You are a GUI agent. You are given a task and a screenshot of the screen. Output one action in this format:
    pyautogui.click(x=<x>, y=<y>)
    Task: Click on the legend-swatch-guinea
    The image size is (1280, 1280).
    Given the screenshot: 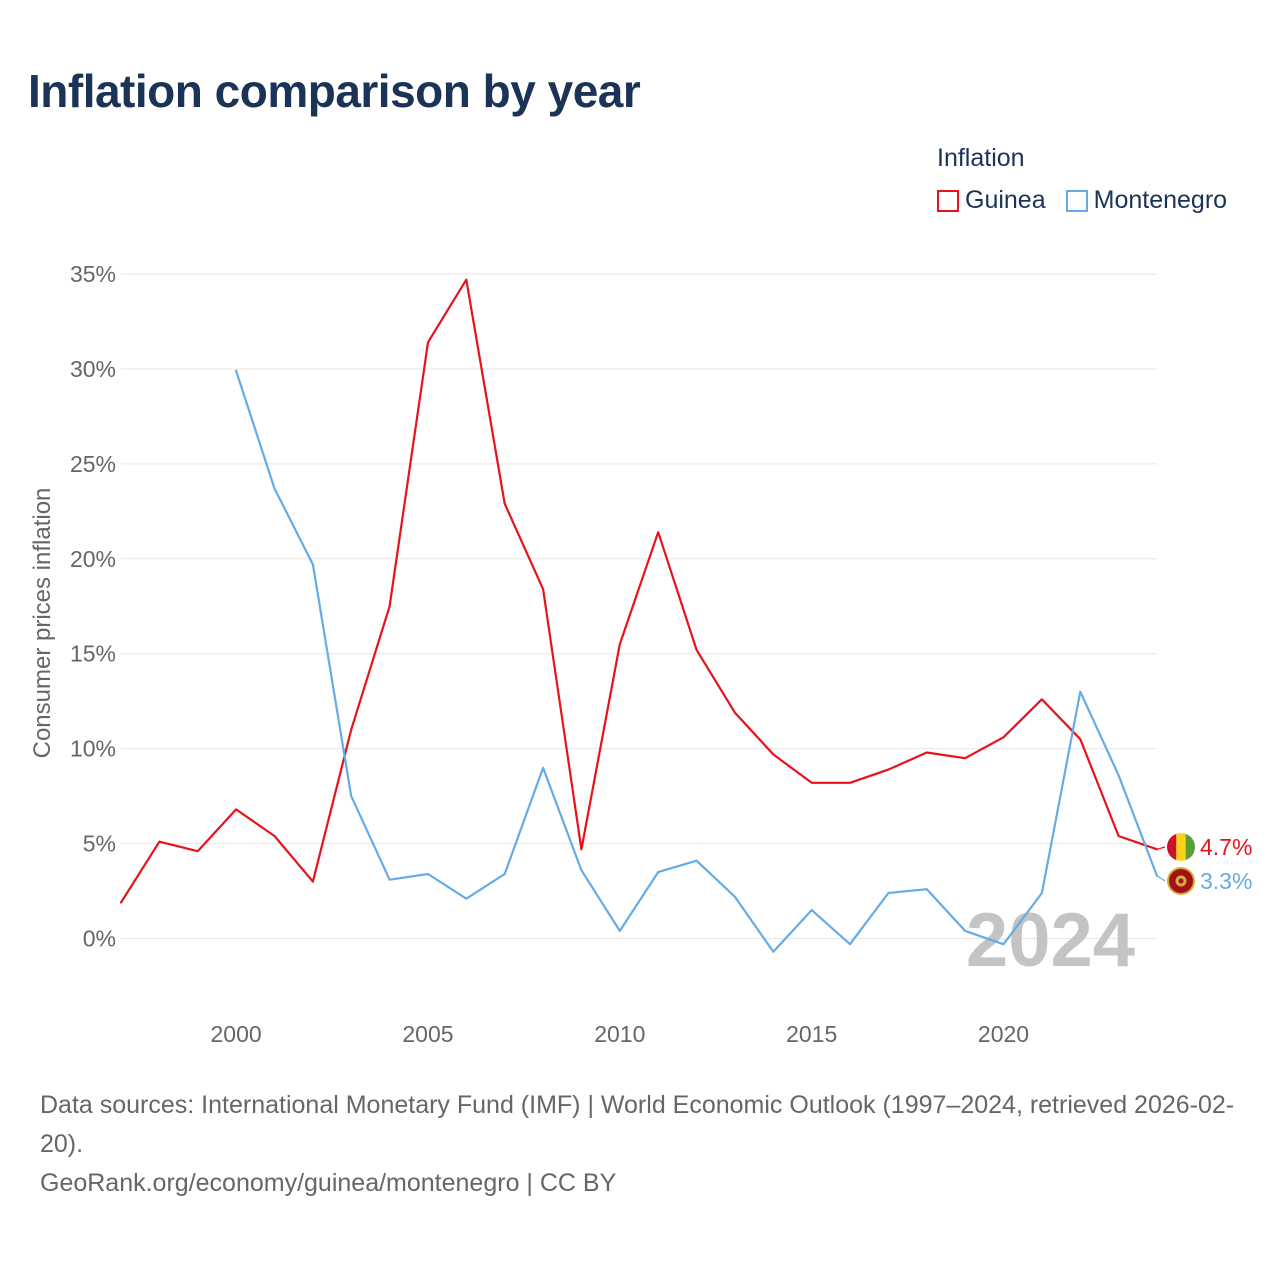 What is the action you would take?
    pyautogui.click(x=948, y=200)
    